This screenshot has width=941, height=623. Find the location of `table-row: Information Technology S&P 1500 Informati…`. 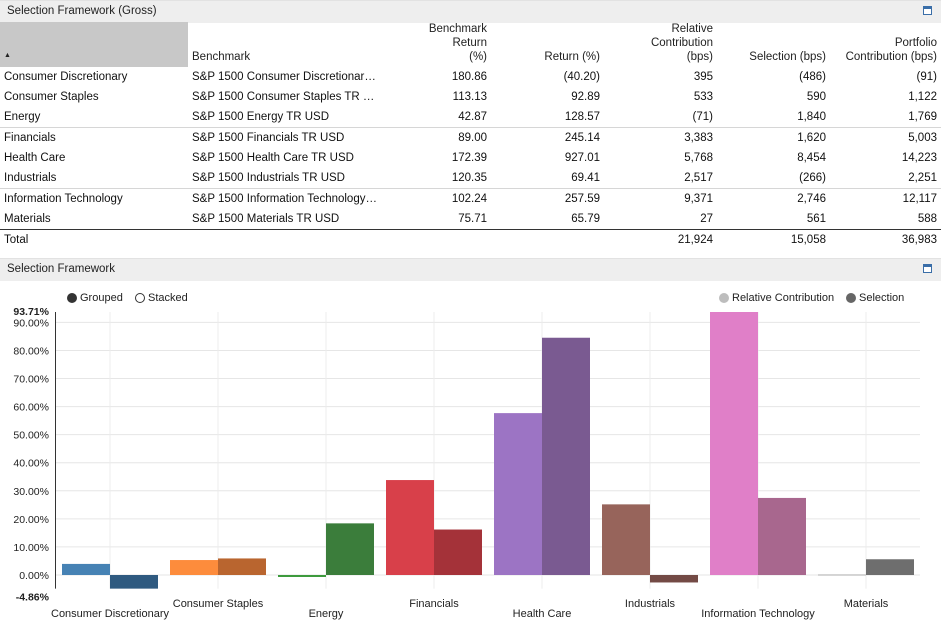

table-row: Information Technology S&P 1500 Informati… is located at coordinates (470, 198).